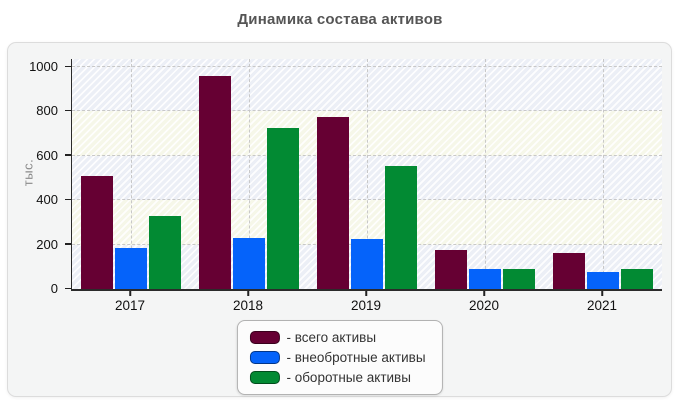 The image size is (680, 400). Describe the element at coordinates (47, 200) in the screenshot. I see `y-tick-label: 400` at that location.